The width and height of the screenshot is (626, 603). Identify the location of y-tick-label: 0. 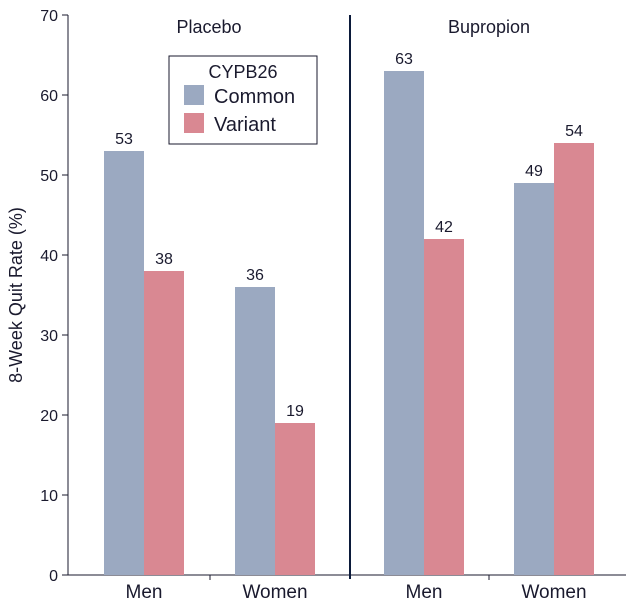
(53, 576).